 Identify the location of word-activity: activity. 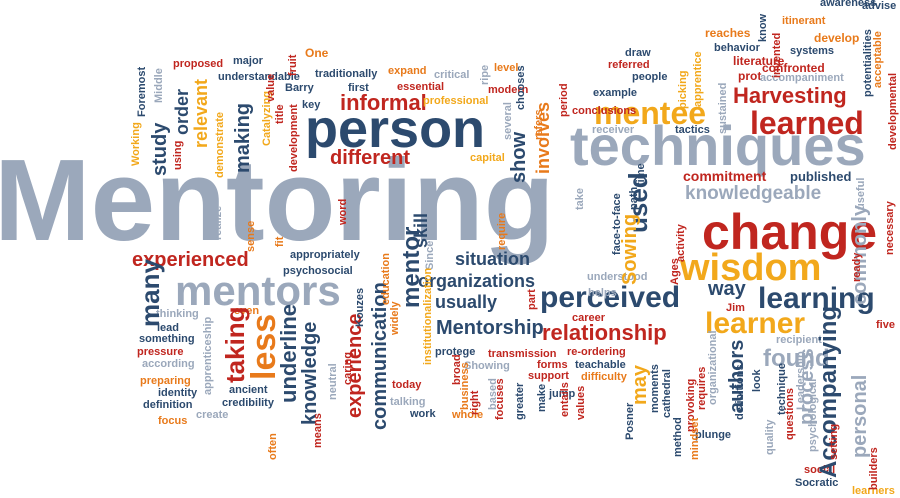
(681, 243).